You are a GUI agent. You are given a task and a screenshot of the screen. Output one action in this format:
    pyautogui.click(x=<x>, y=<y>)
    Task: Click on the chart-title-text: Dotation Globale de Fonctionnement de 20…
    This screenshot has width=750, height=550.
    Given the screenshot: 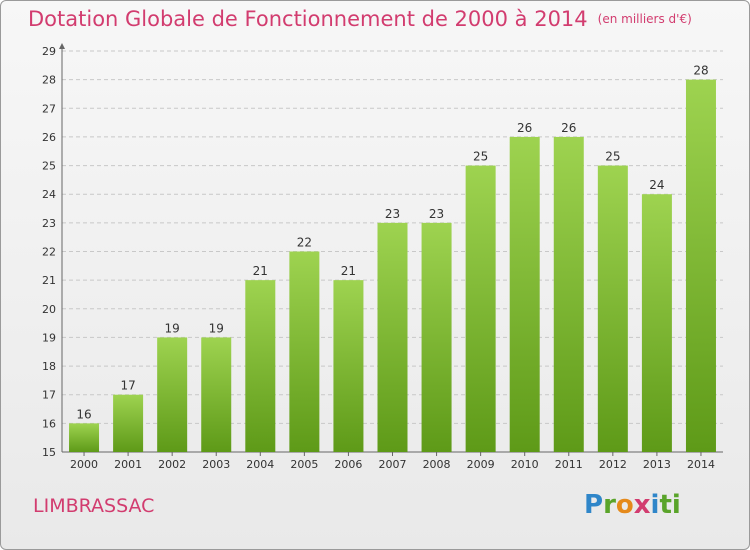 What is the action you would take?
    pyautogui.click(x=308, y=19)
    